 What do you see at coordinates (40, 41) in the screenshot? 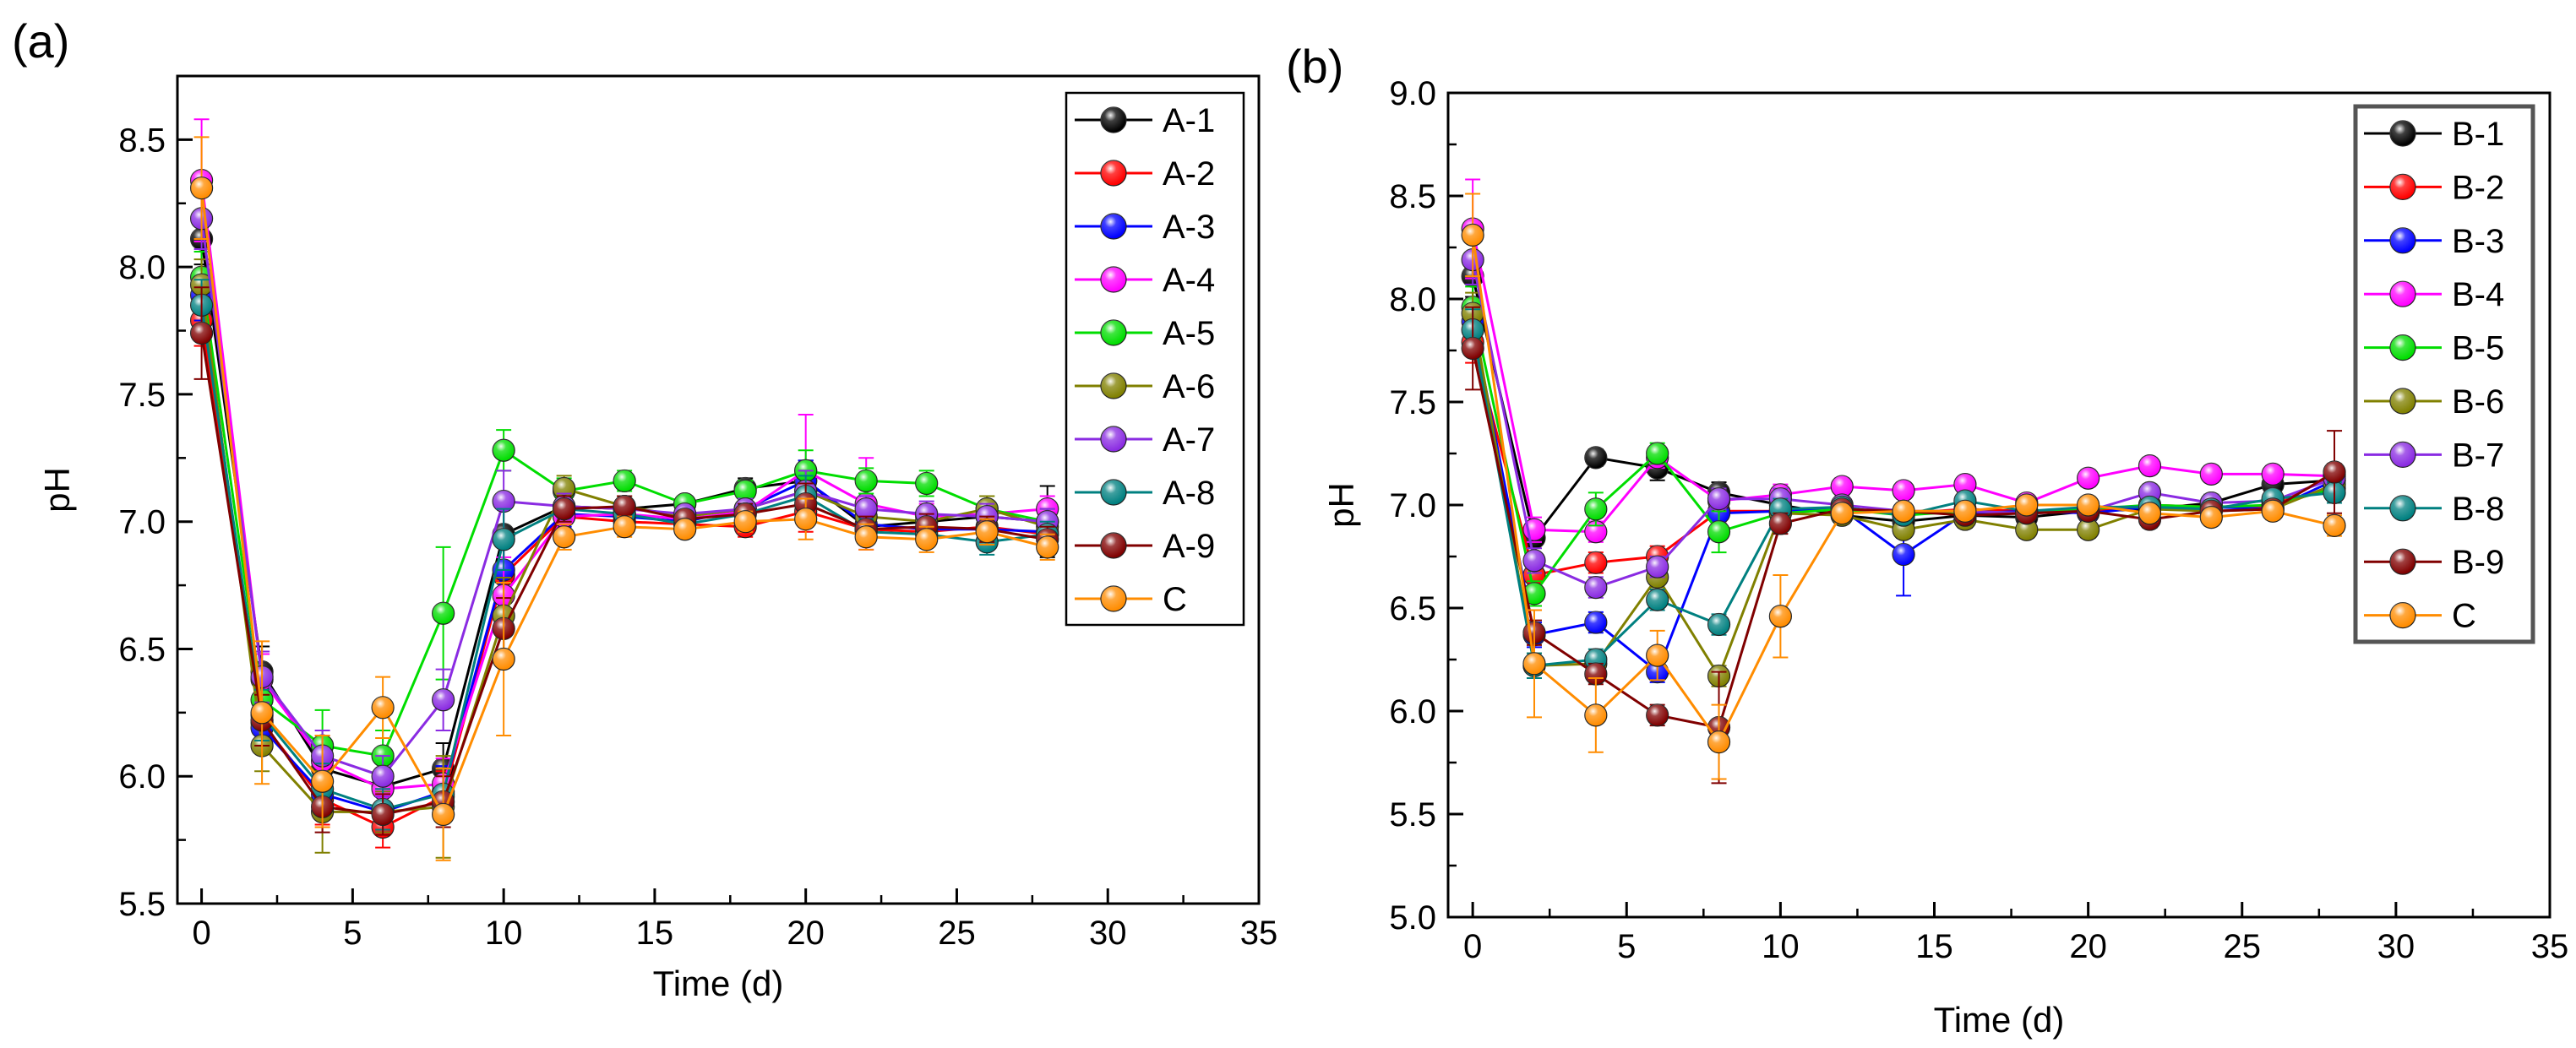
I see `panel-a-label: (a)` at bounding box center [40, 41].